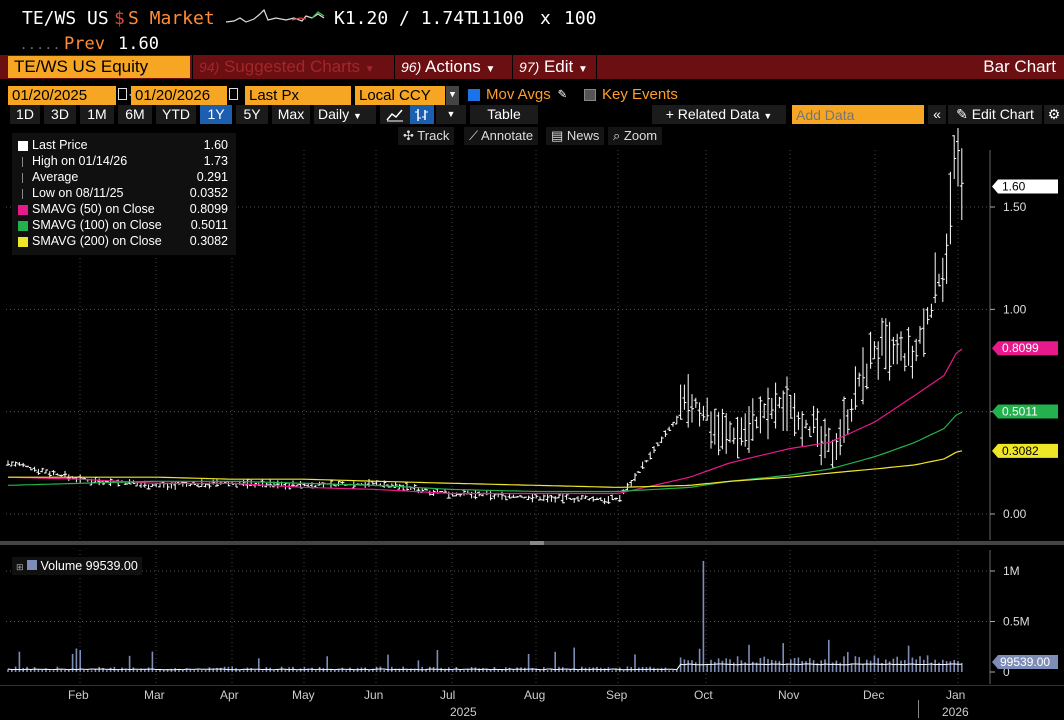  Describe the element at coordinates (93, 209) in the screenshot. I see `legend-name: SMAVG (50) on Close` at that location.